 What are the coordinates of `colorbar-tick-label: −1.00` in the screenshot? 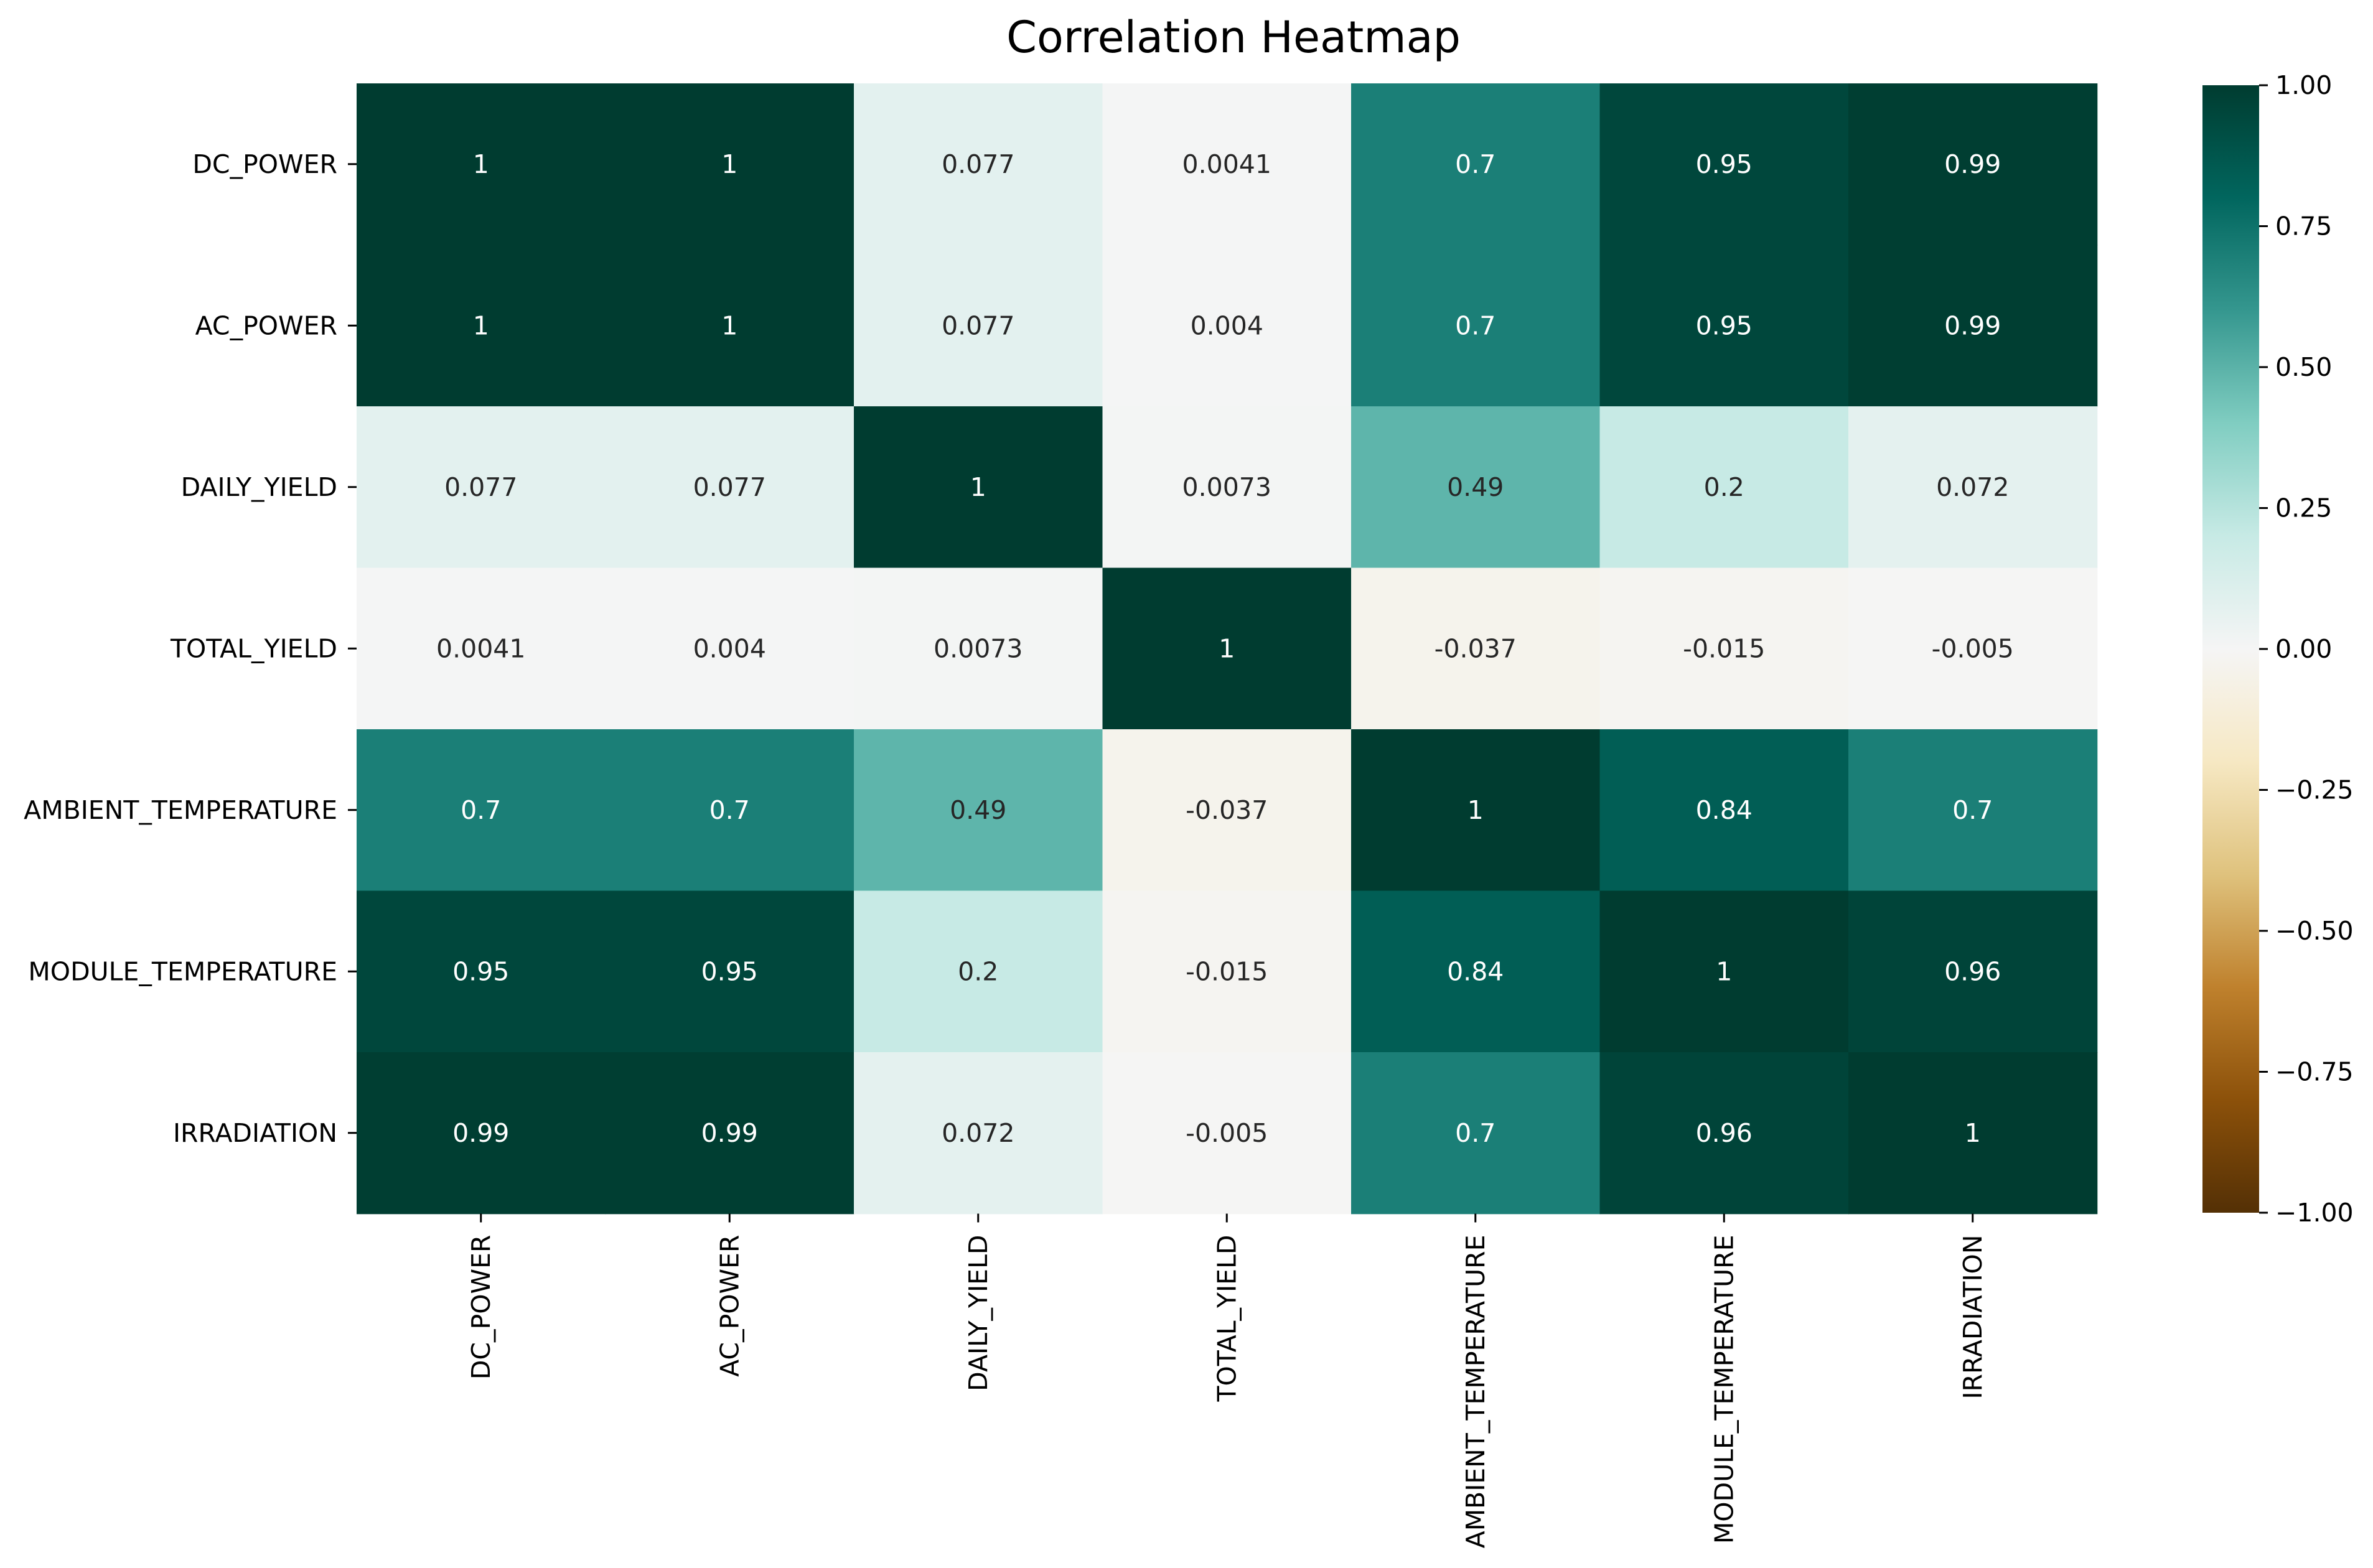 It's located at (2314, 1213).